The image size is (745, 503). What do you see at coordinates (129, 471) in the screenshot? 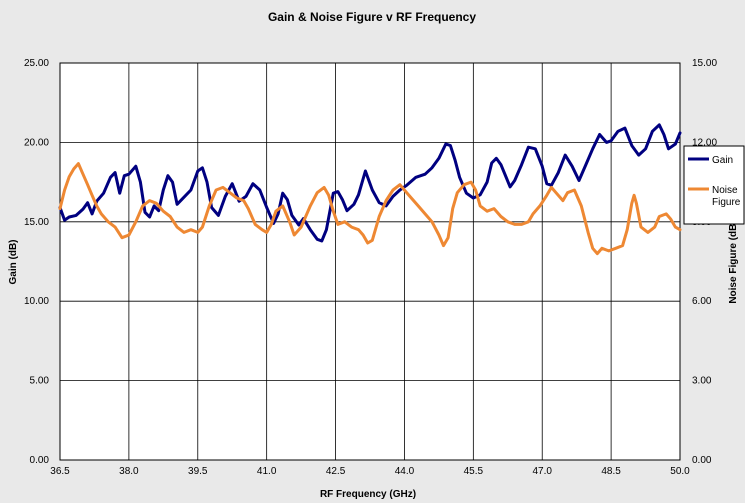
I see `x-tick-label: 38.0` at bounding box center [129, 471].